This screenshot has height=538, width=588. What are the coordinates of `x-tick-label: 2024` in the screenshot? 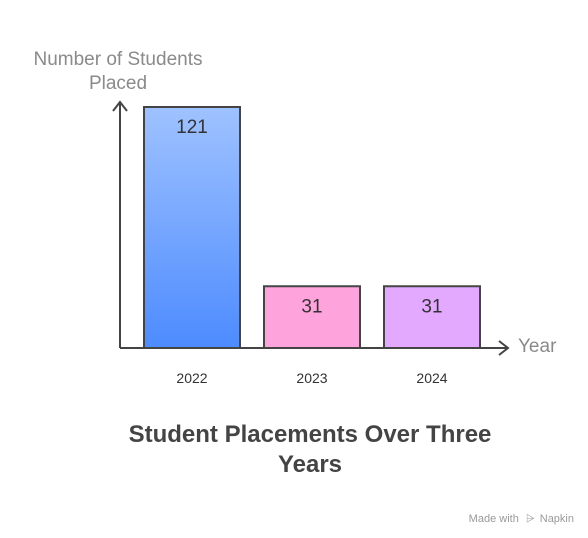 It's located at (431, 378).